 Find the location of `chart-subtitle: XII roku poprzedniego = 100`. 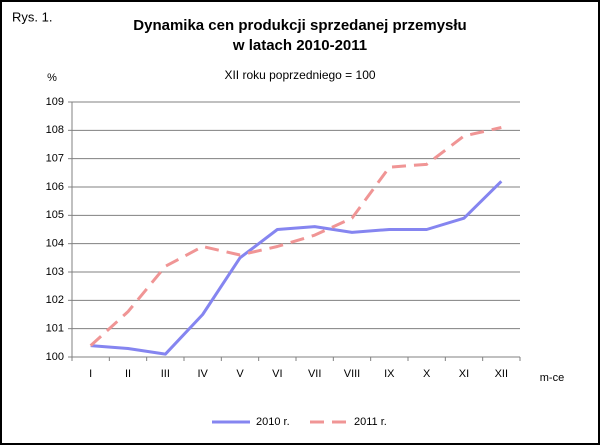

chart-subtitle: XII roku poprzedniego = 100 is located at coordinates (299, 75).